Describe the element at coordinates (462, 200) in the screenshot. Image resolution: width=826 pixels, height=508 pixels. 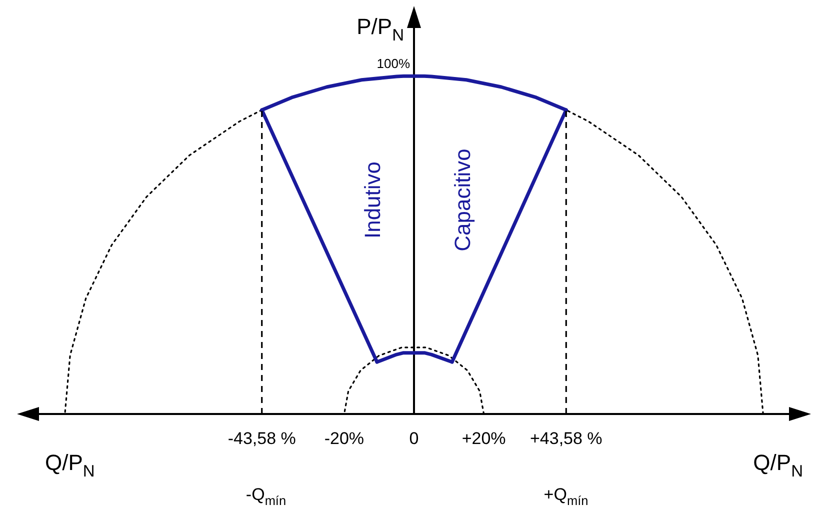
I see `annotation: Capacitivo` at that location.